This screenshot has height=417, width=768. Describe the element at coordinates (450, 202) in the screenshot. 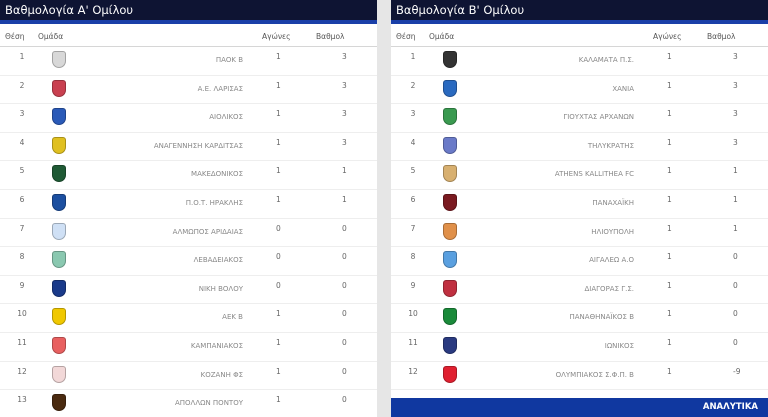

I see `panachaiki-crest-icon` at that location.